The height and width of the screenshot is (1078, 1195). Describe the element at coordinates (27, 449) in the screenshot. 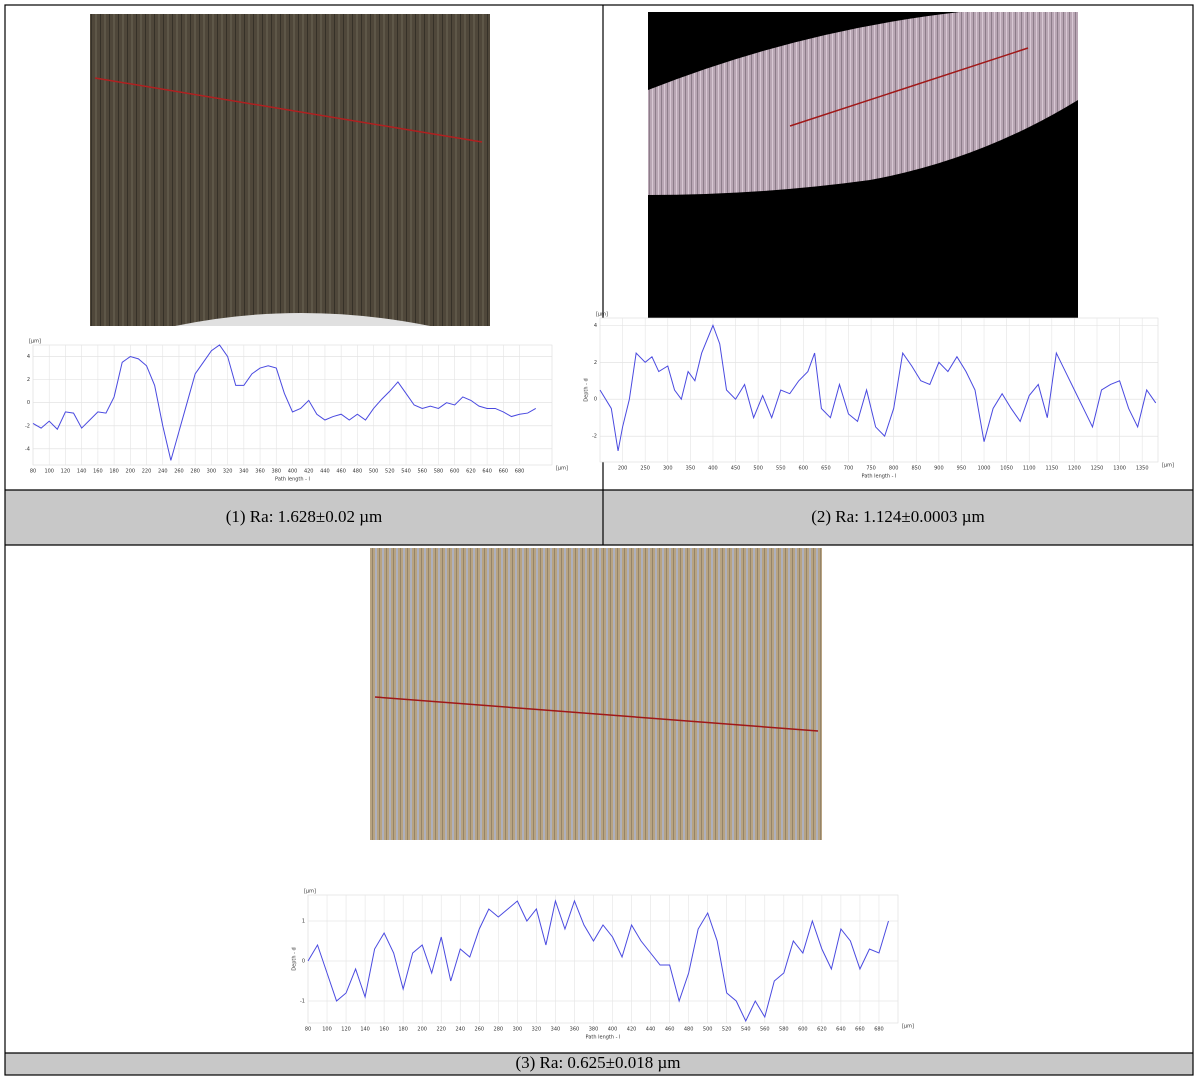

I see `y-tick-label: -4` at that location.